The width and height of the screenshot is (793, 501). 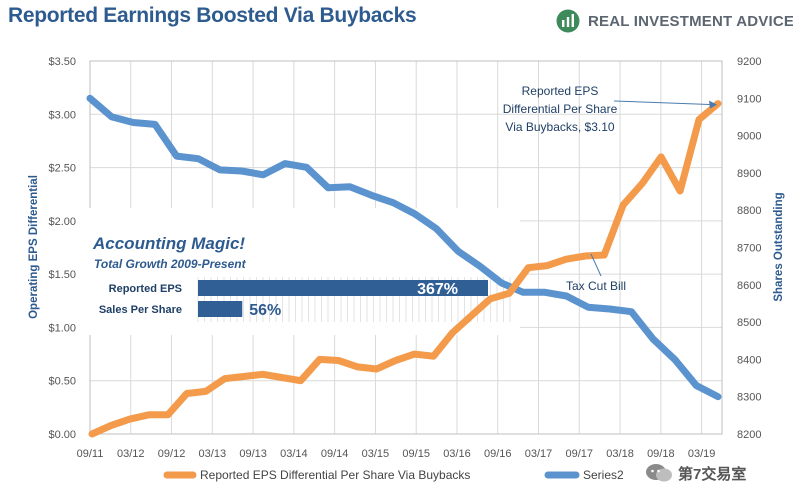 What do you see at coordinates (170, 264) in the screenshot?
I see `inset-subtitle: Total Growth 2009-Present` at bounding box center [170, 264].